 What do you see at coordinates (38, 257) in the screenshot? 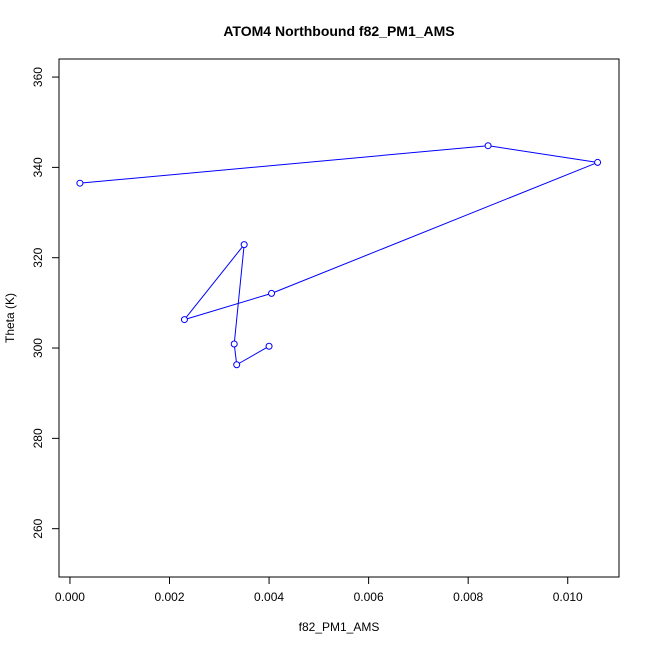
I see `y-tick-label: 320` at bounding box center [38, 257].